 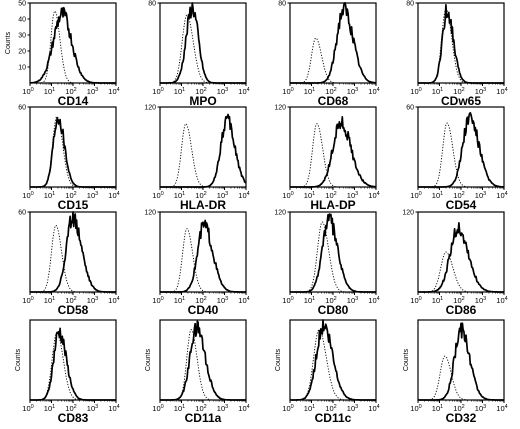 I want to click on histogram-panel-4: 10⁰ 10¹ 10² 10³ 10⁴ 80 CDw65, so click(x=457, y=55).